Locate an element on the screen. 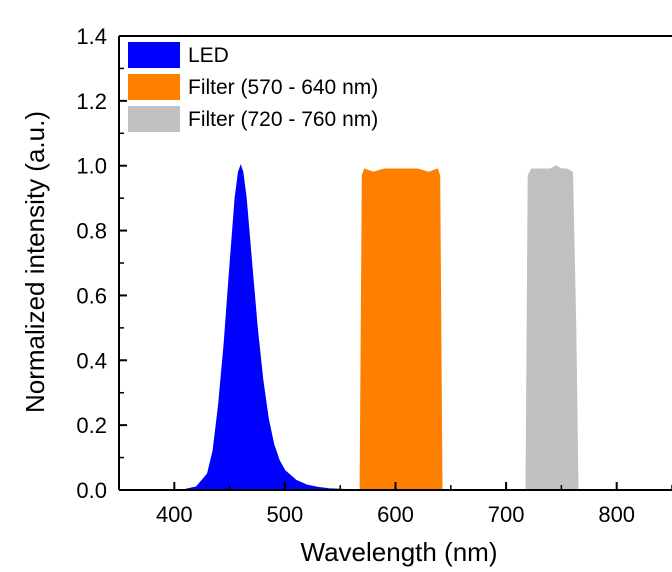  y-tick-label: 0.6 is located at coordinates (91, 295).